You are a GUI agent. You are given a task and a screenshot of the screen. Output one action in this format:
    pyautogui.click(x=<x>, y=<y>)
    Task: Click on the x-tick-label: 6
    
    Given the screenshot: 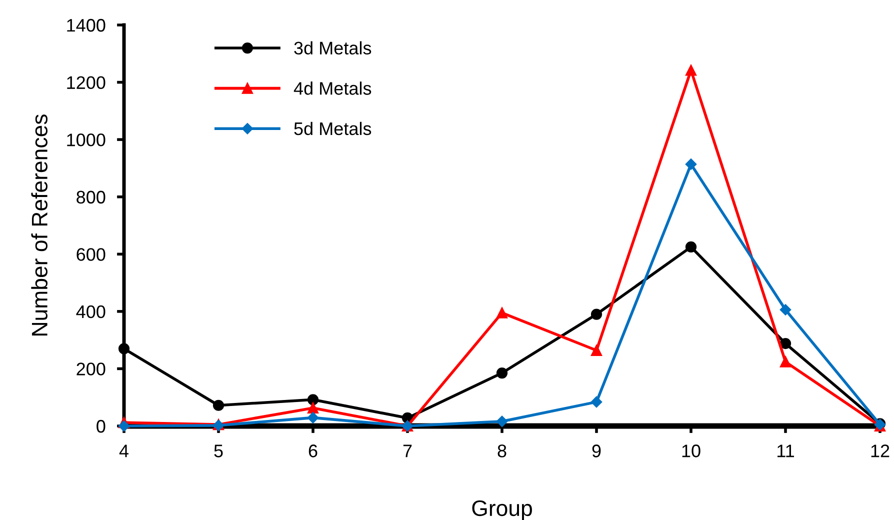 What is the action you would take?
    pyautogui.click(x=313, y=451)
    